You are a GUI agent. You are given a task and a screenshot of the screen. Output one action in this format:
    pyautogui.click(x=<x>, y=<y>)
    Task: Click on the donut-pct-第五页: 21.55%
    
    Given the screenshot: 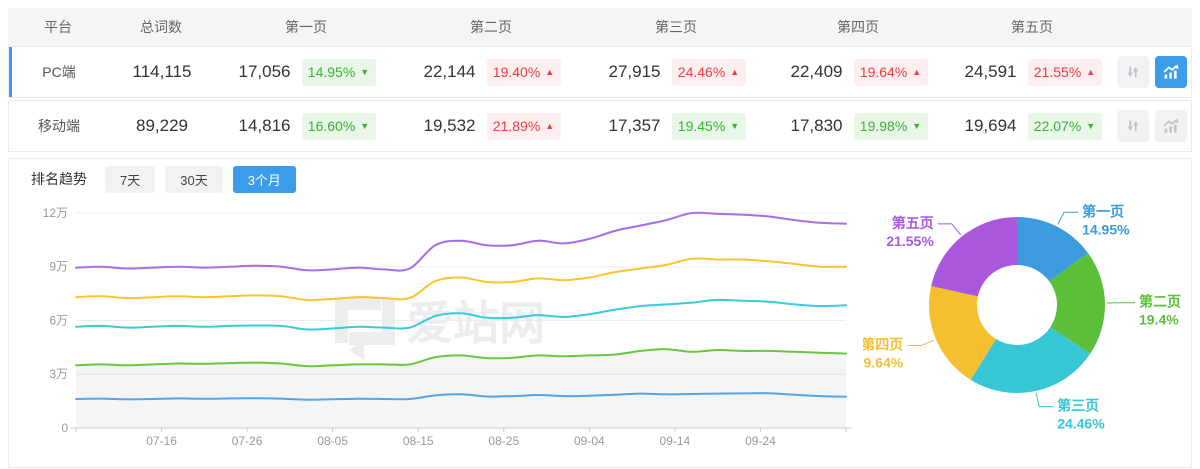 What is the action you would take?
    pyautogui.click(x=910, y=241)
    